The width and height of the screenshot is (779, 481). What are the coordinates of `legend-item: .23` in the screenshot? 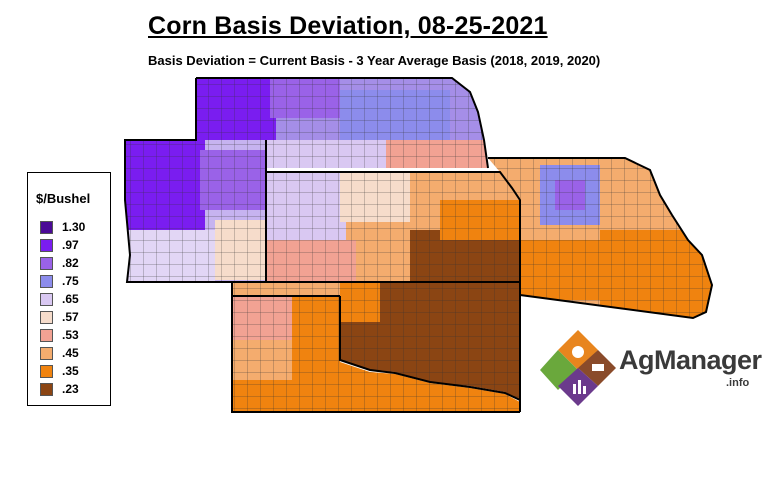 It's located at (75, 389).